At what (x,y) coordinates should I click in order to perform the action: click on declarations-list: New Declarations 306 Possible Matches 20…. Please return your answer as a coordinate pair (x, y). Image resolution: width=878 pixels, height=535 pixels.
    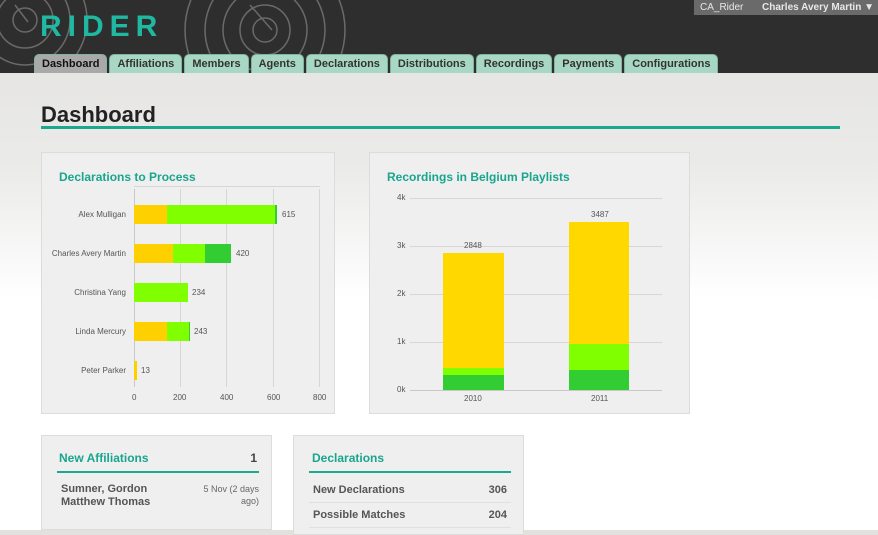
    Looking at the image, I should click on (410, 503).